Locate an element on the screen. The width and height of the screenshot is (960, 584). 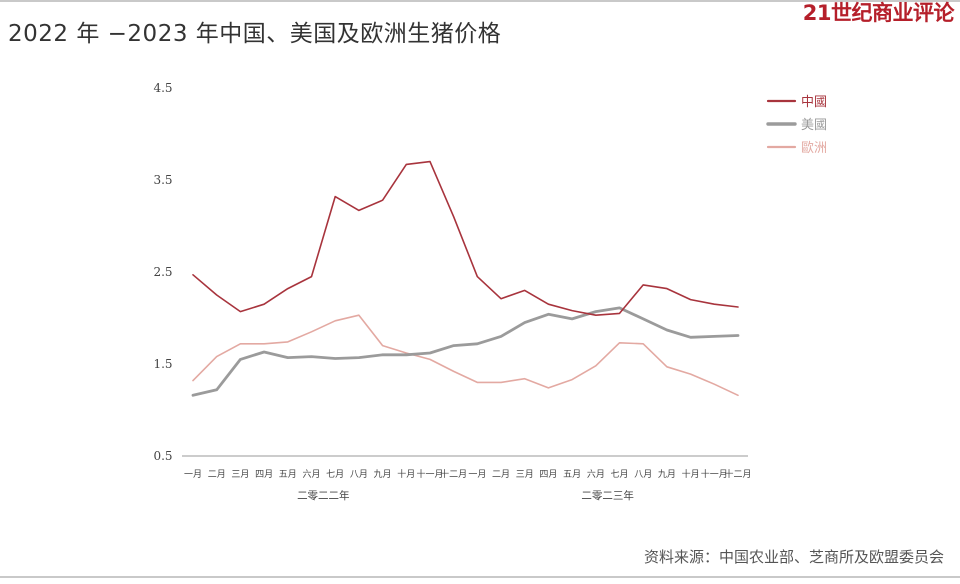
y-tick-label: 4.5 is located at coordinates (162, 88).